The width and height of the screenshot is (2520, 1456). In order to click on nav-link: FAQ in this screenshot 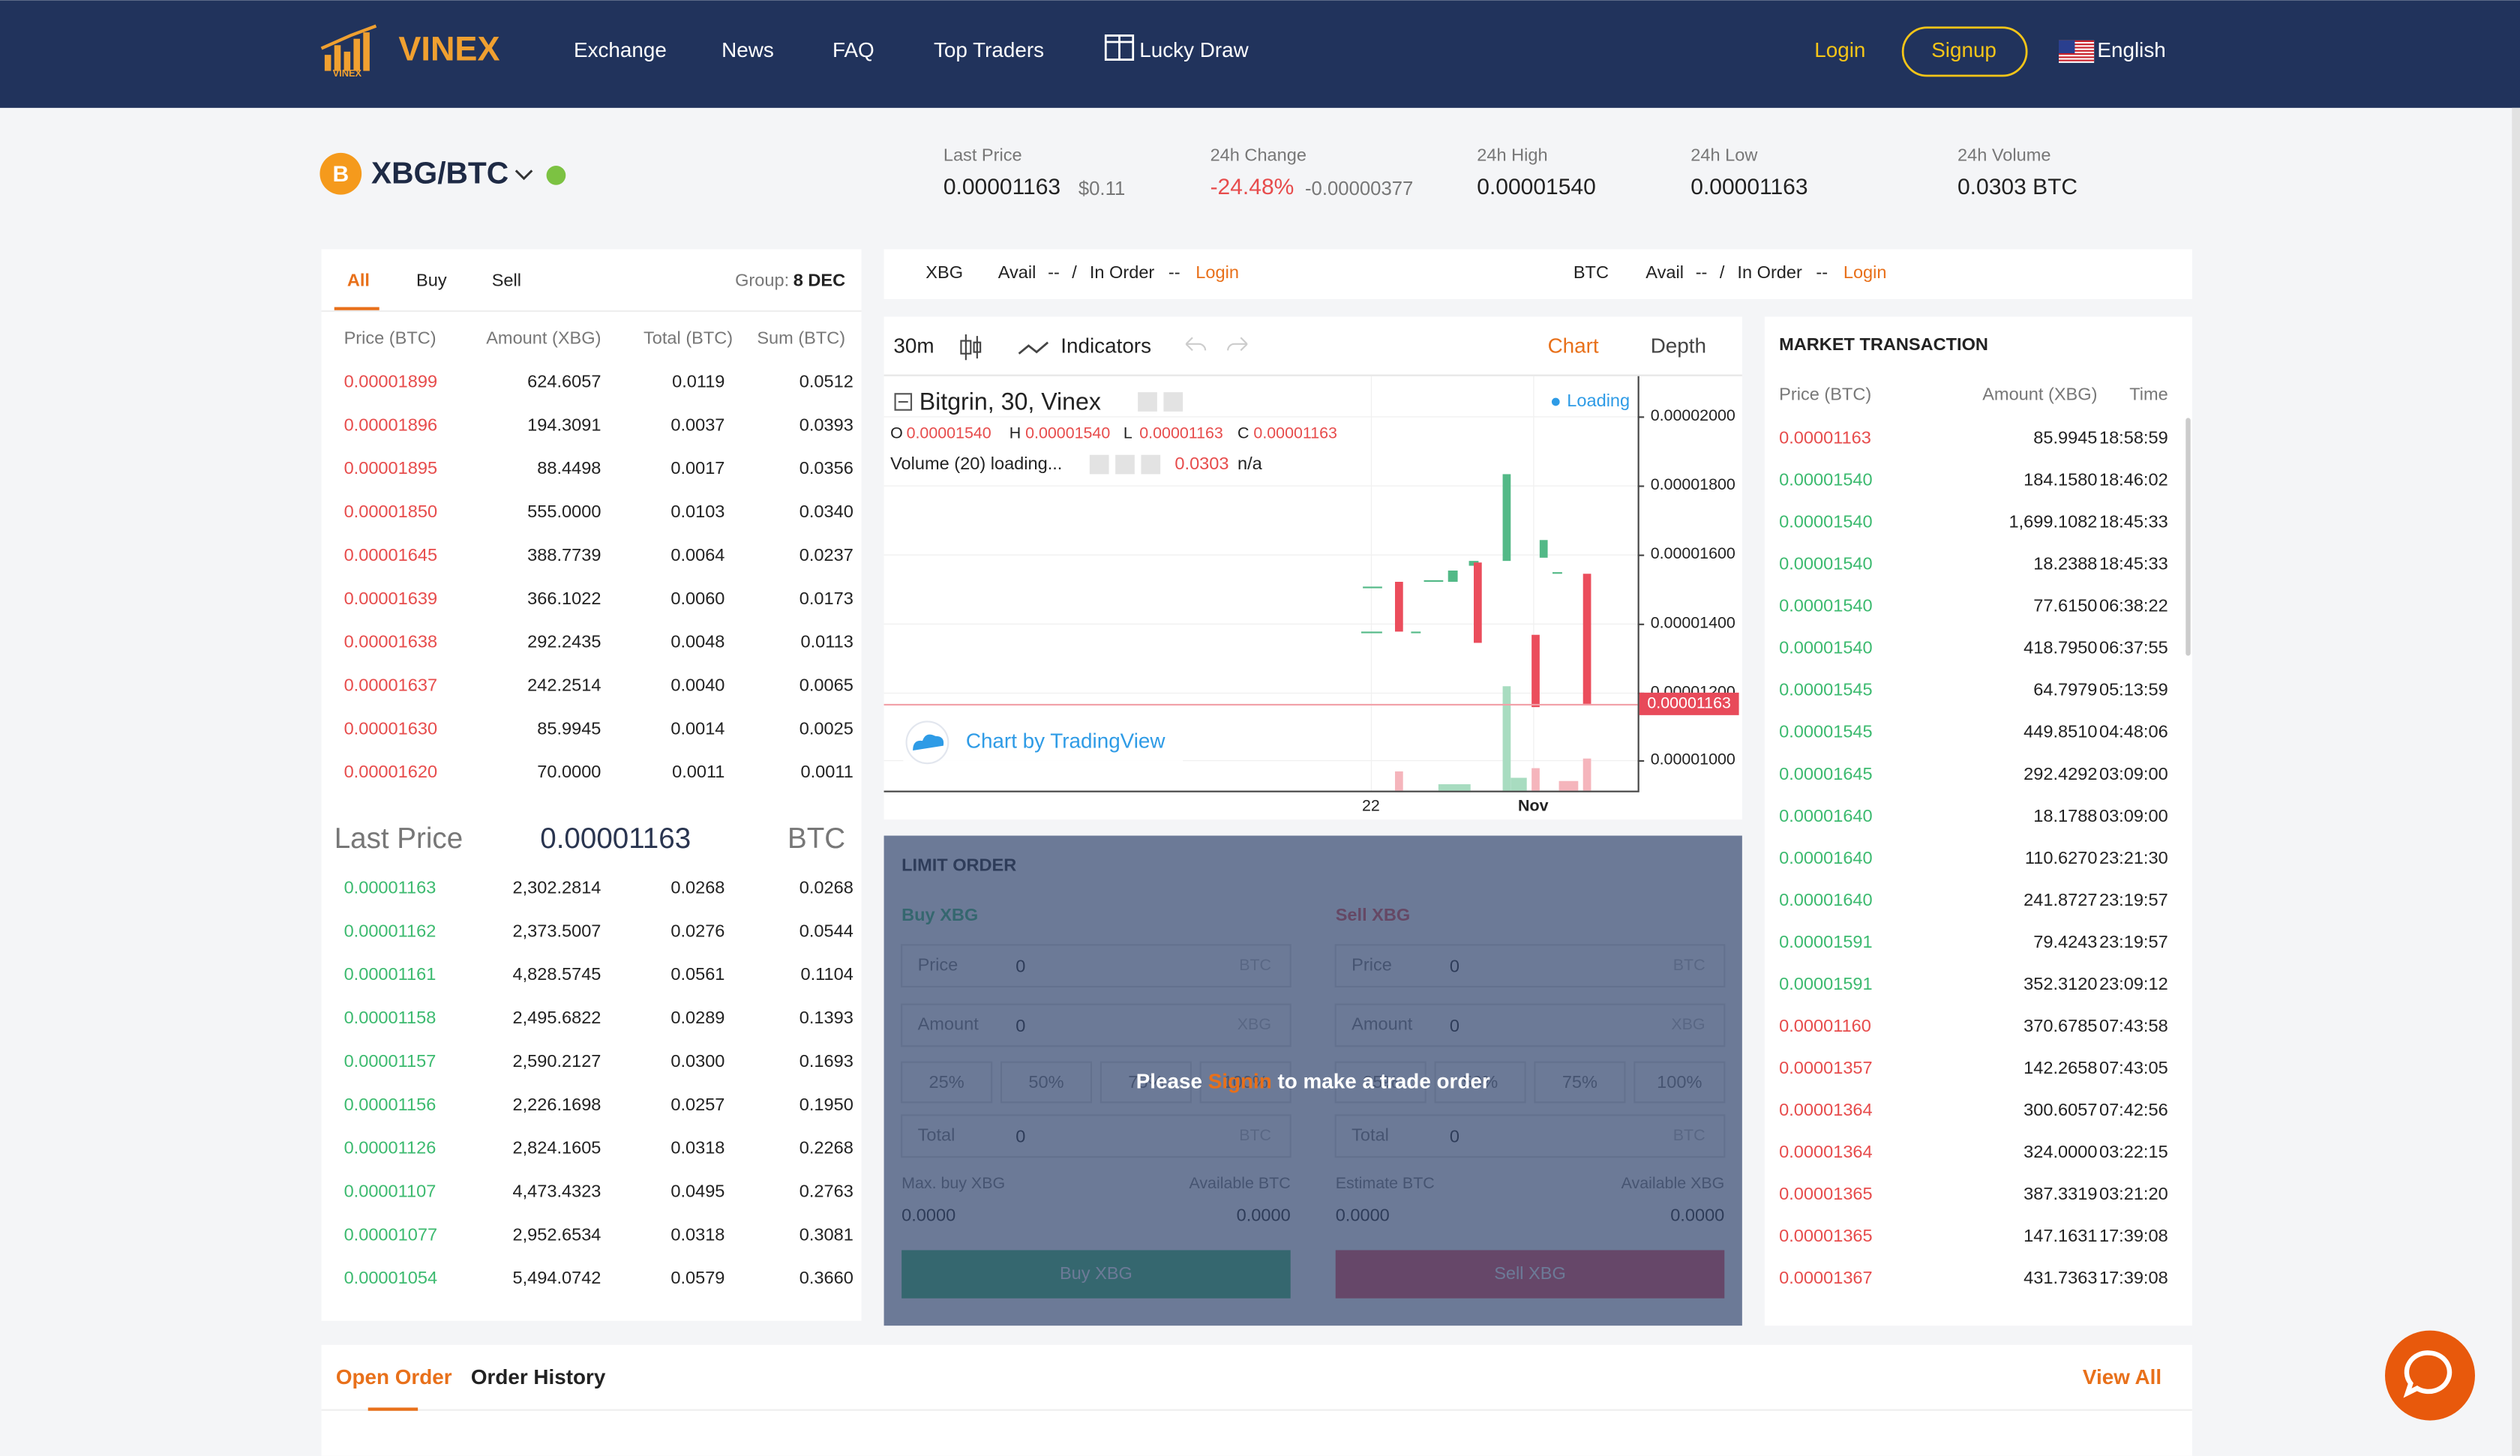, I will do `click(853, 49)`.